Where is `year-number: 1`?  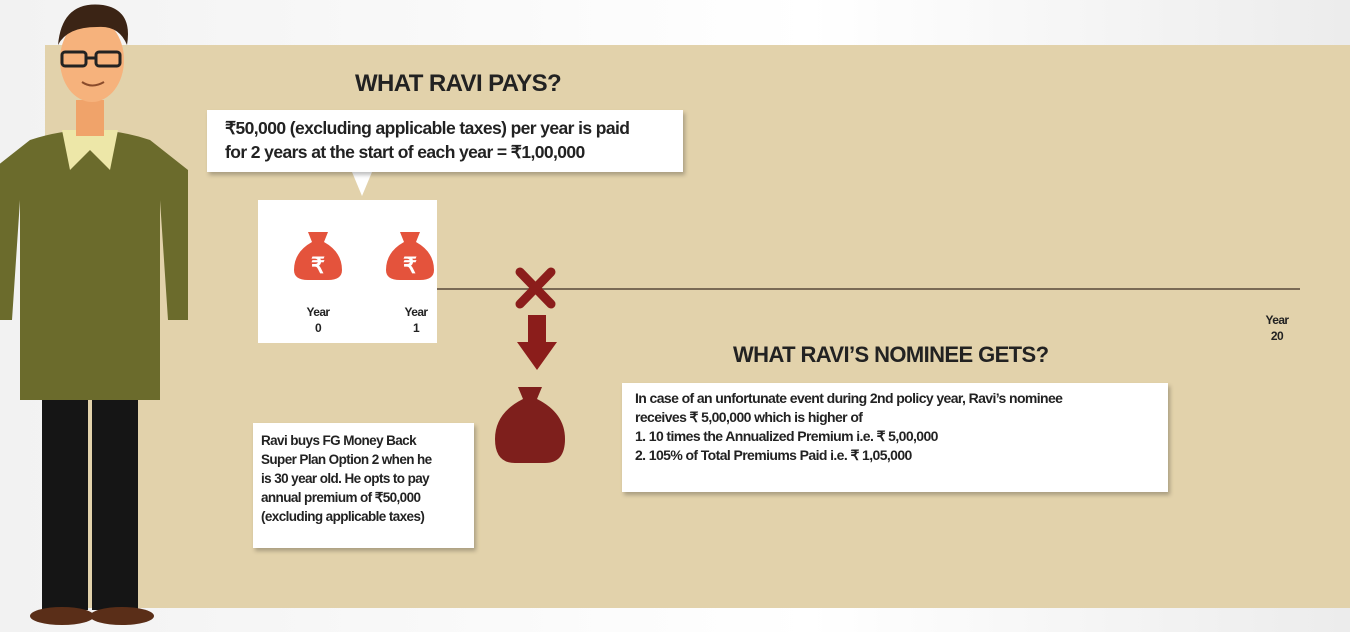 year-number: 1 is located at coordinates (416, 328).